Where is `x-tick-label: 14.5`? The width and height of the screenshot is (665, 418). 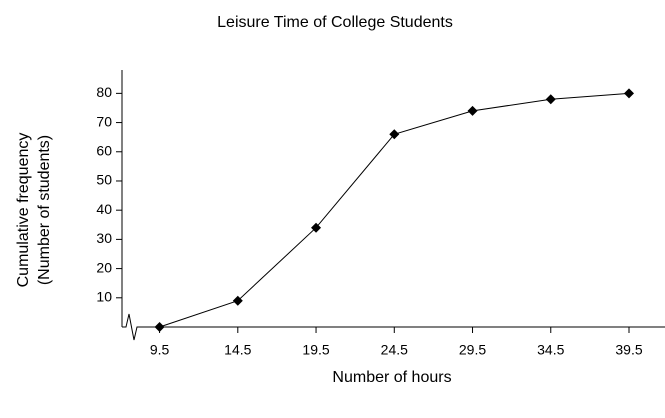 x-tick-label: 14.5 is located at coordinates (237, 350).